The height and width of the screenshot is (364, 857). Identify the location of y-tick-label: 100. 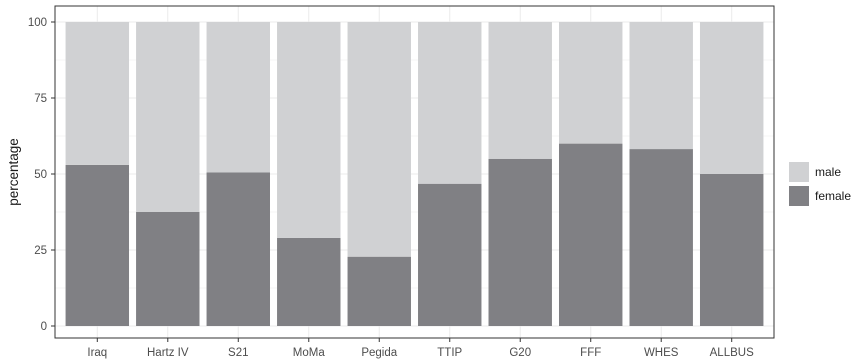
(37, 23).